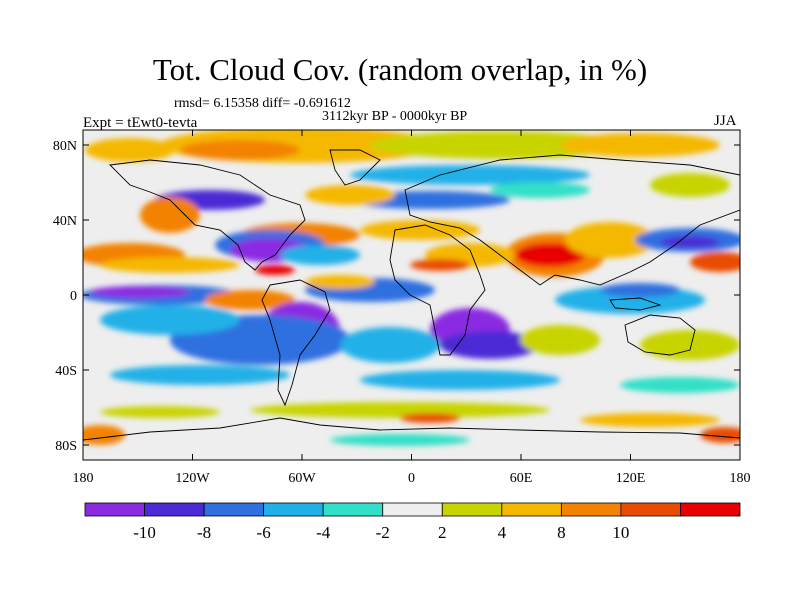  I want to click on colorbar-label: 10, so click(620, 532).